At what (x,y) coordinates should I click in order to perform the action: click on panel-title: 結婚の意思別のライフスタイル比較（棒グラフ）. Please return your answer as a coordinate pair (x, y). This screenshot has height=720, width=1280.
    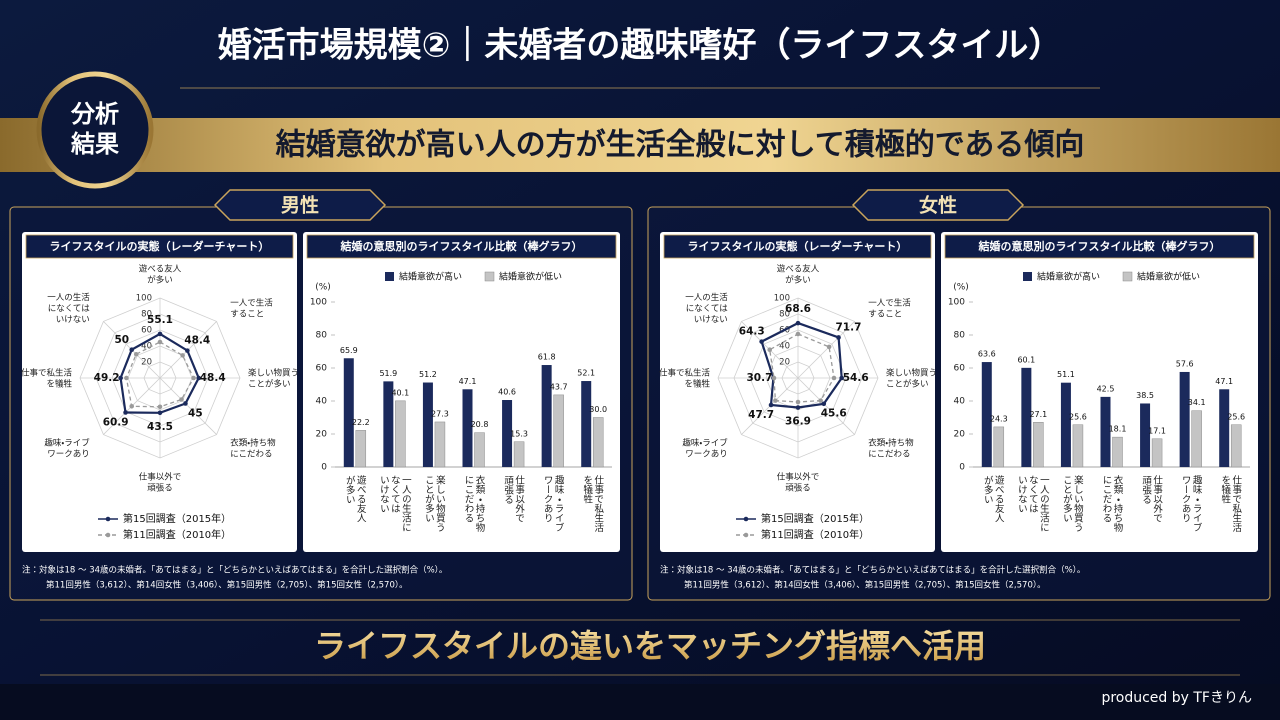
    Looking at the image, I should click on (461, 246).